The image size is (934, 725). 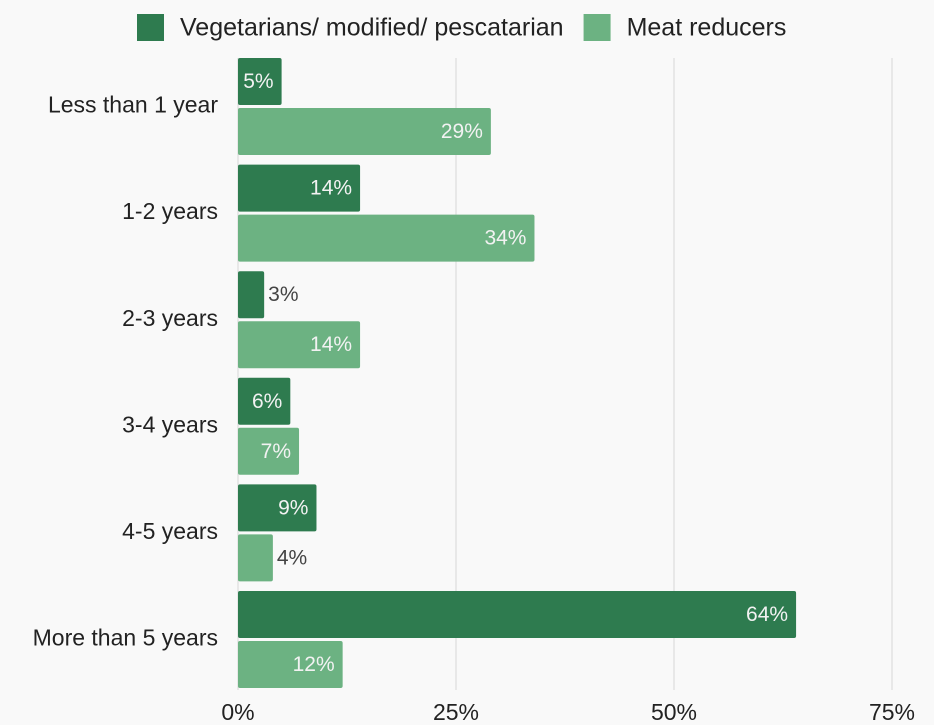 What do you see at coordinates (276, 451) in the screenshot?
I see `data-label: 7%` at bounding box center [276, 451].